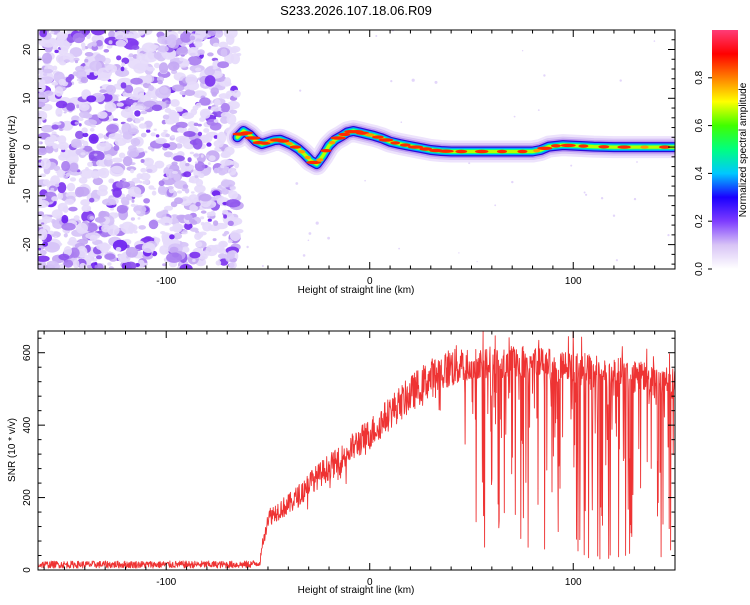 The width and height of the screenshot is (750, 605). What do you see at coordinates (451, 147) in the screenshot?
I see `signal-hotspots` at bounding box center [451, 147].